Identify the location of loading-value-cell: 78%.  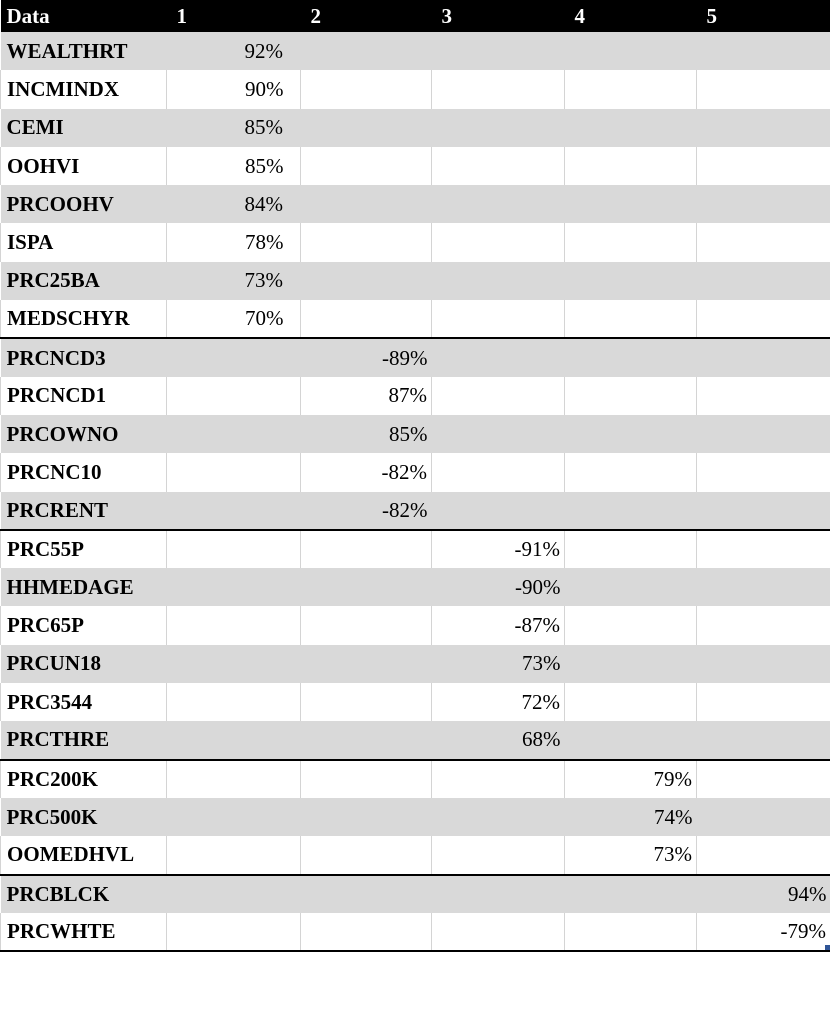
(233, 242).